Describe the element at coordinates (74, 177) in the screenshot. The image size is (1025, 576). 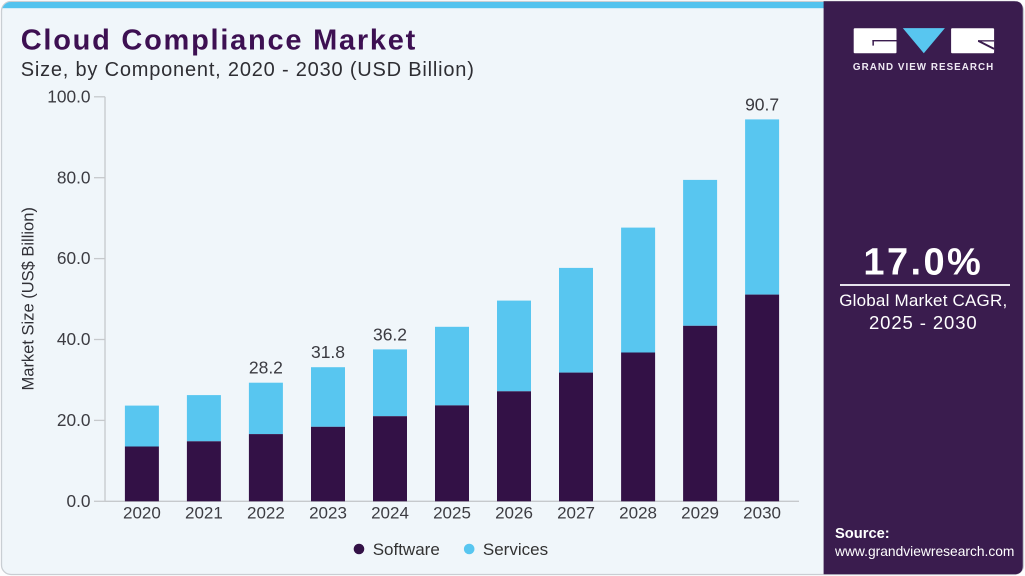
I see `svg-text: 80.0` at that location.